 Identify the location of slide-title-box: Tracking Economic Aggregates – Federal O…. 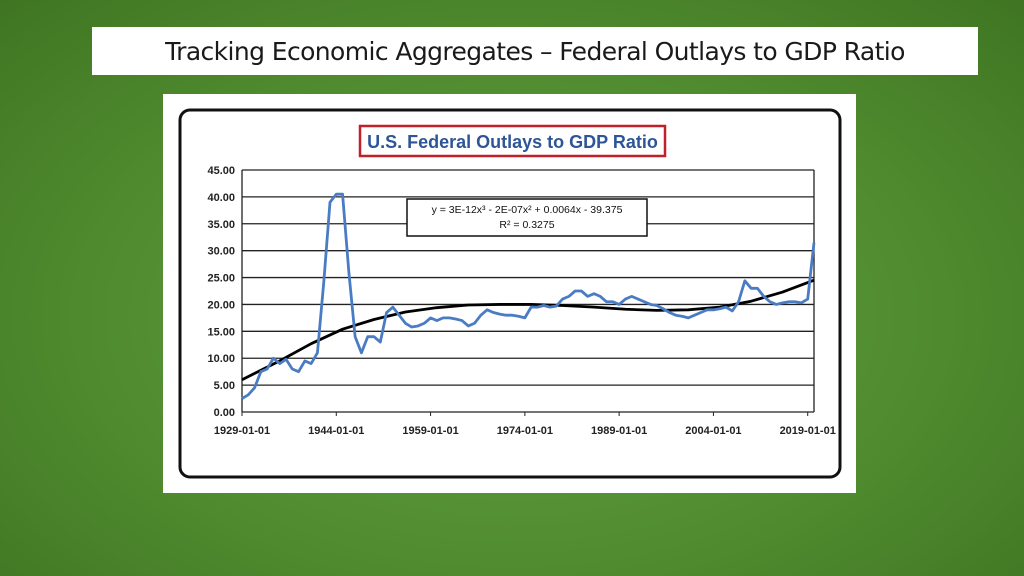
(535, 51).